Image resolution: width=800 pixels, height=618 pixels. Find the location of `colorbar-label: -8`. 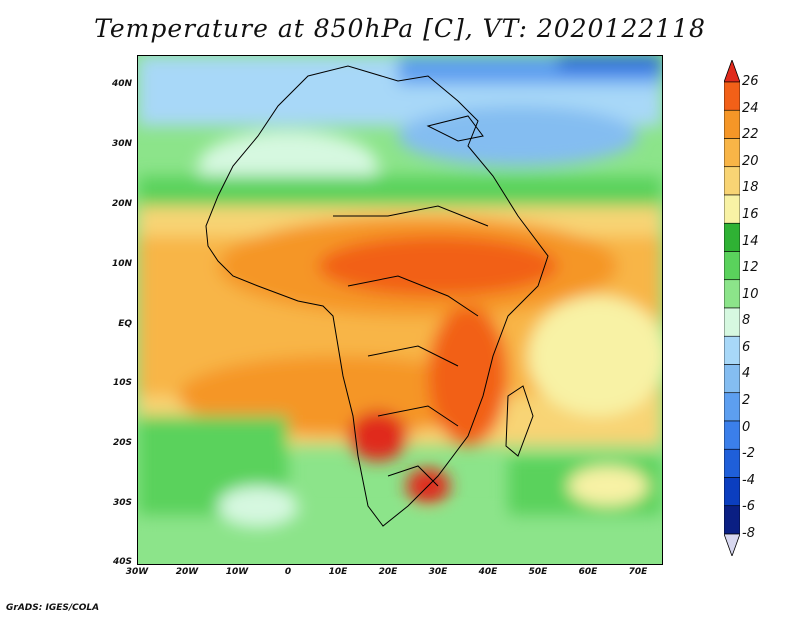

colorbar-label: -8 is located at coordinates (748, 533).